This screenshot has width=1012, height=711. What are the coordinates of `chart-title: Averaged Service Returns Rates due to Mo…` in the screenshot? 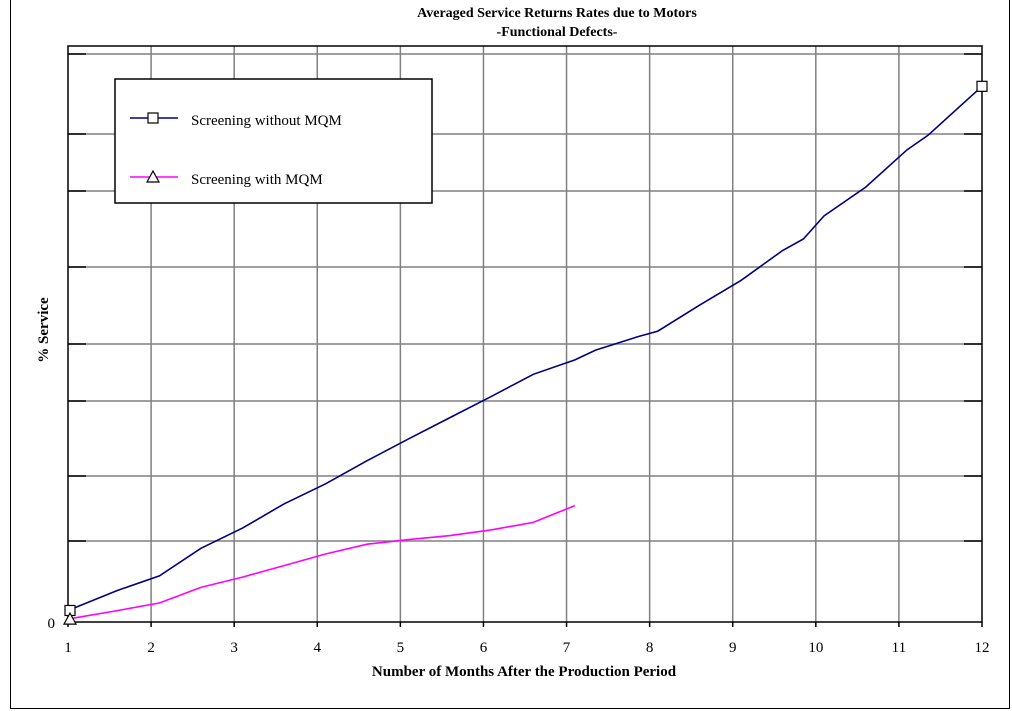 It's located at (557, 13).